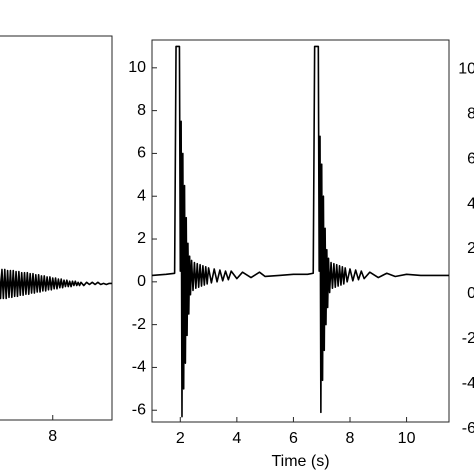 The height and width of the screenshot is (474, 474). Describe the element at coordinates (180, 438) in the screenshot. I see `x-tick-label: 2` at that location.